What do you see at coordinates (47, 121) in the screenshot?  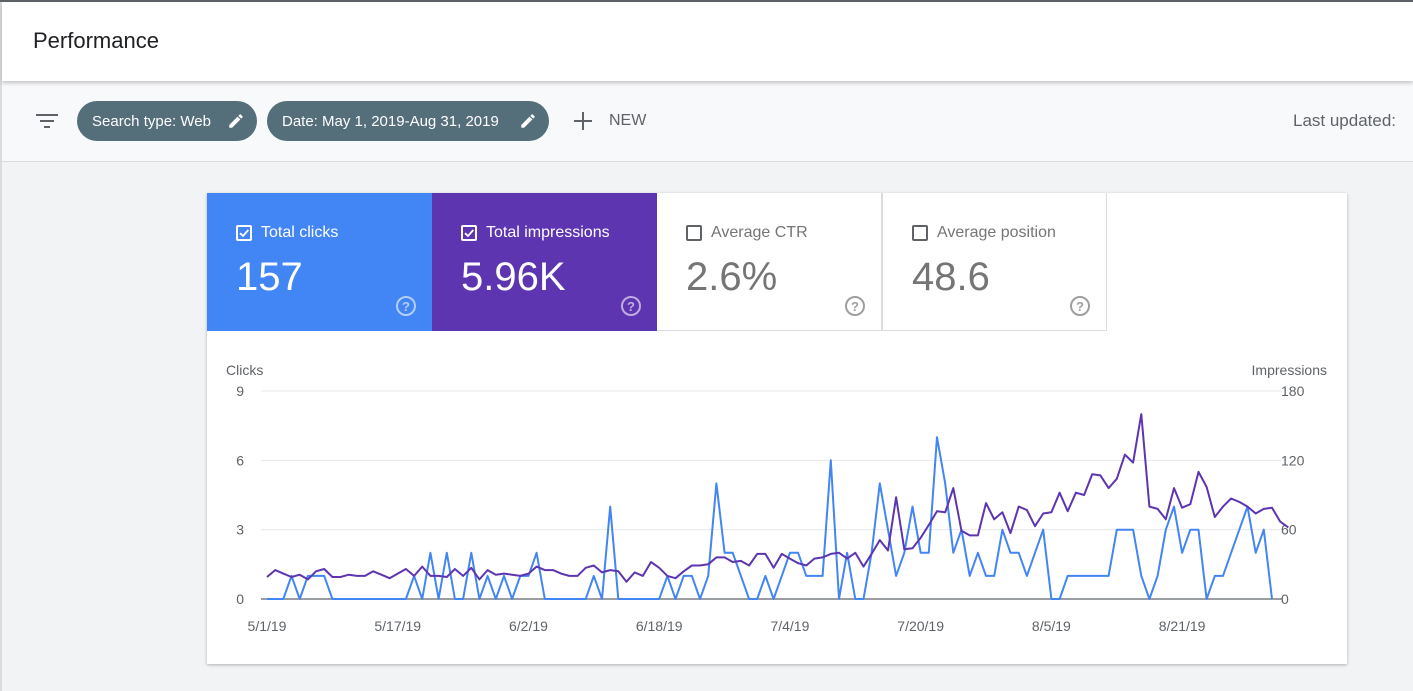 I see `filter-icon` at bounding box center [47, 121].